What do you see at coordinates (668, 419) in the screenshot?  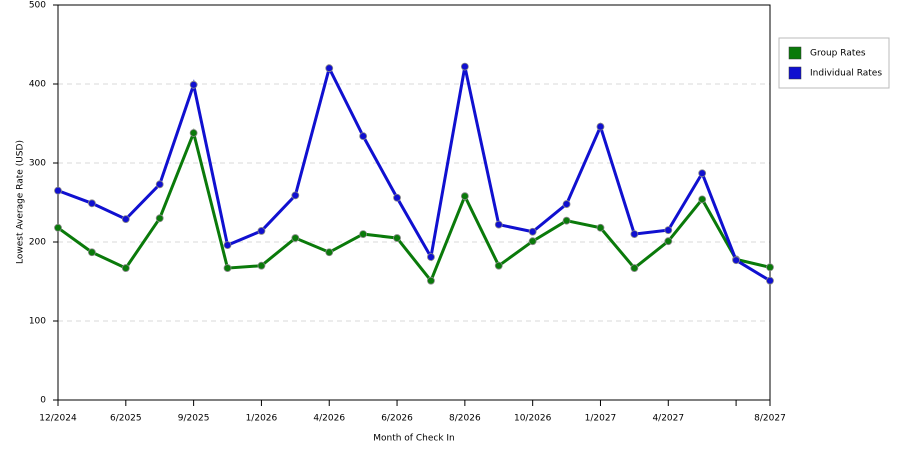 I see `x-tick-label: 4/2027` at bounding box center [668, 419].